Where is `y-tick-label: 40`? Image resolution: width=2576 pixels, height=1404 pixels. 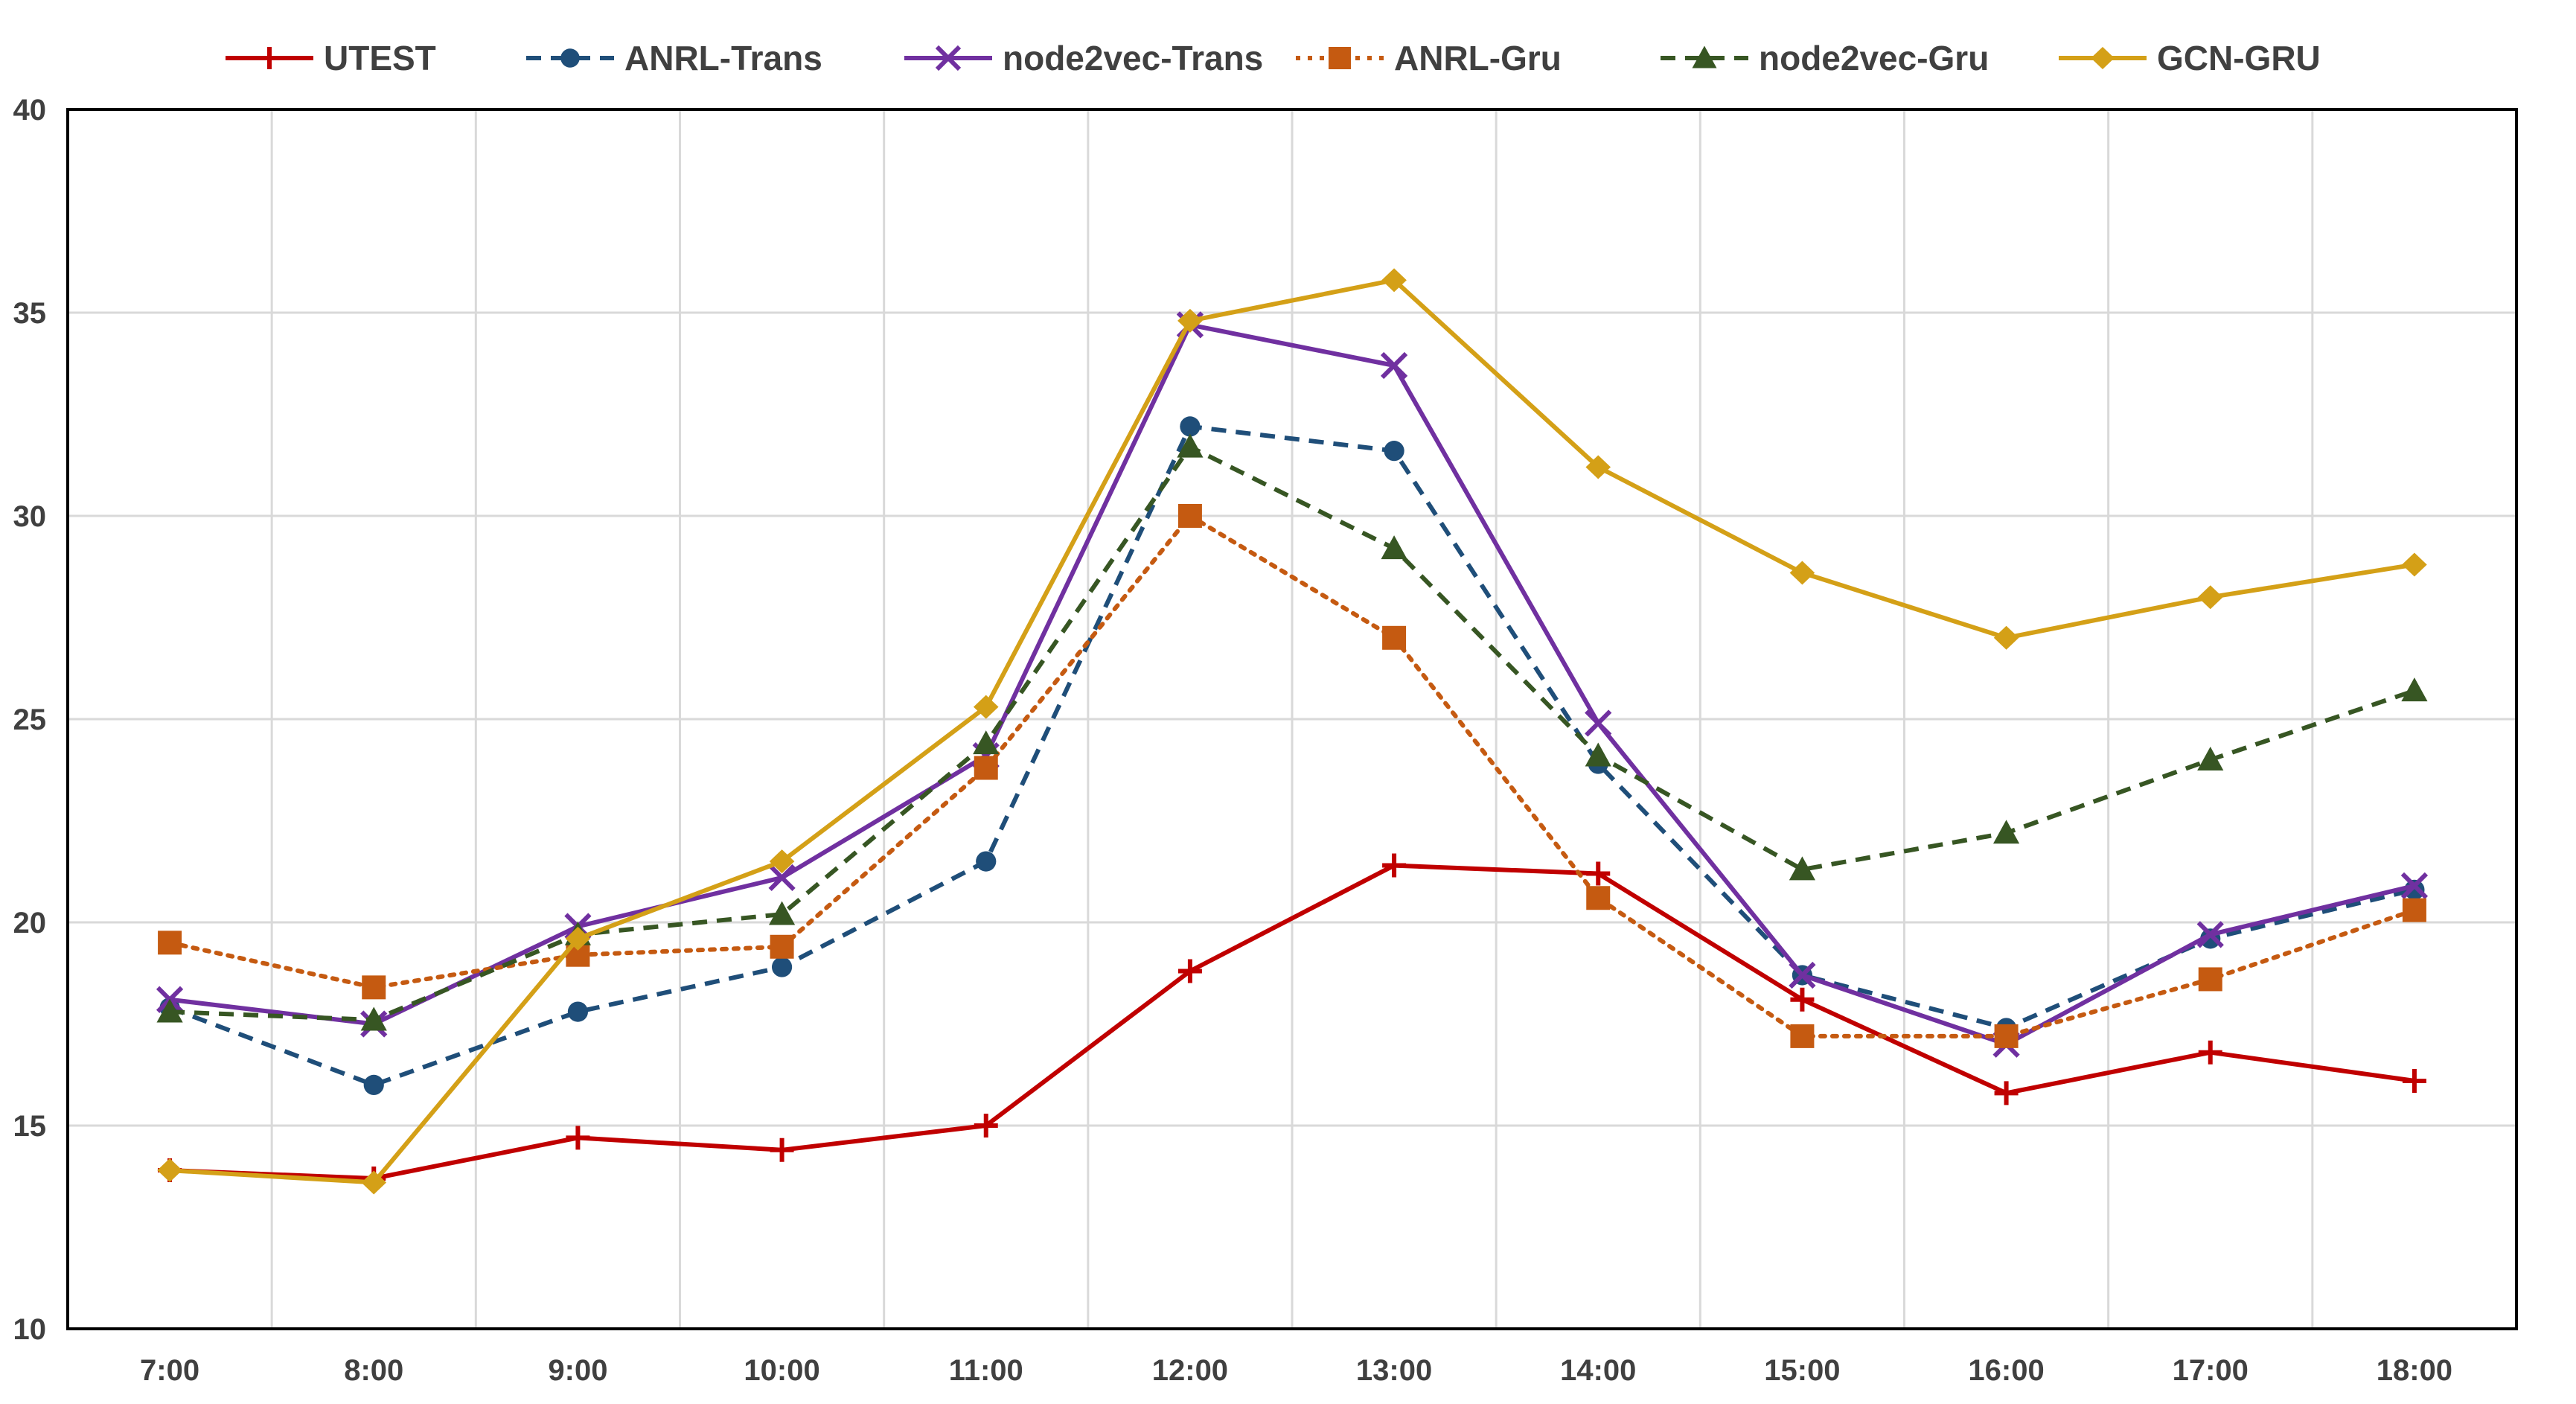 y-tick-label: 40 is located at coordinates (30, 111).